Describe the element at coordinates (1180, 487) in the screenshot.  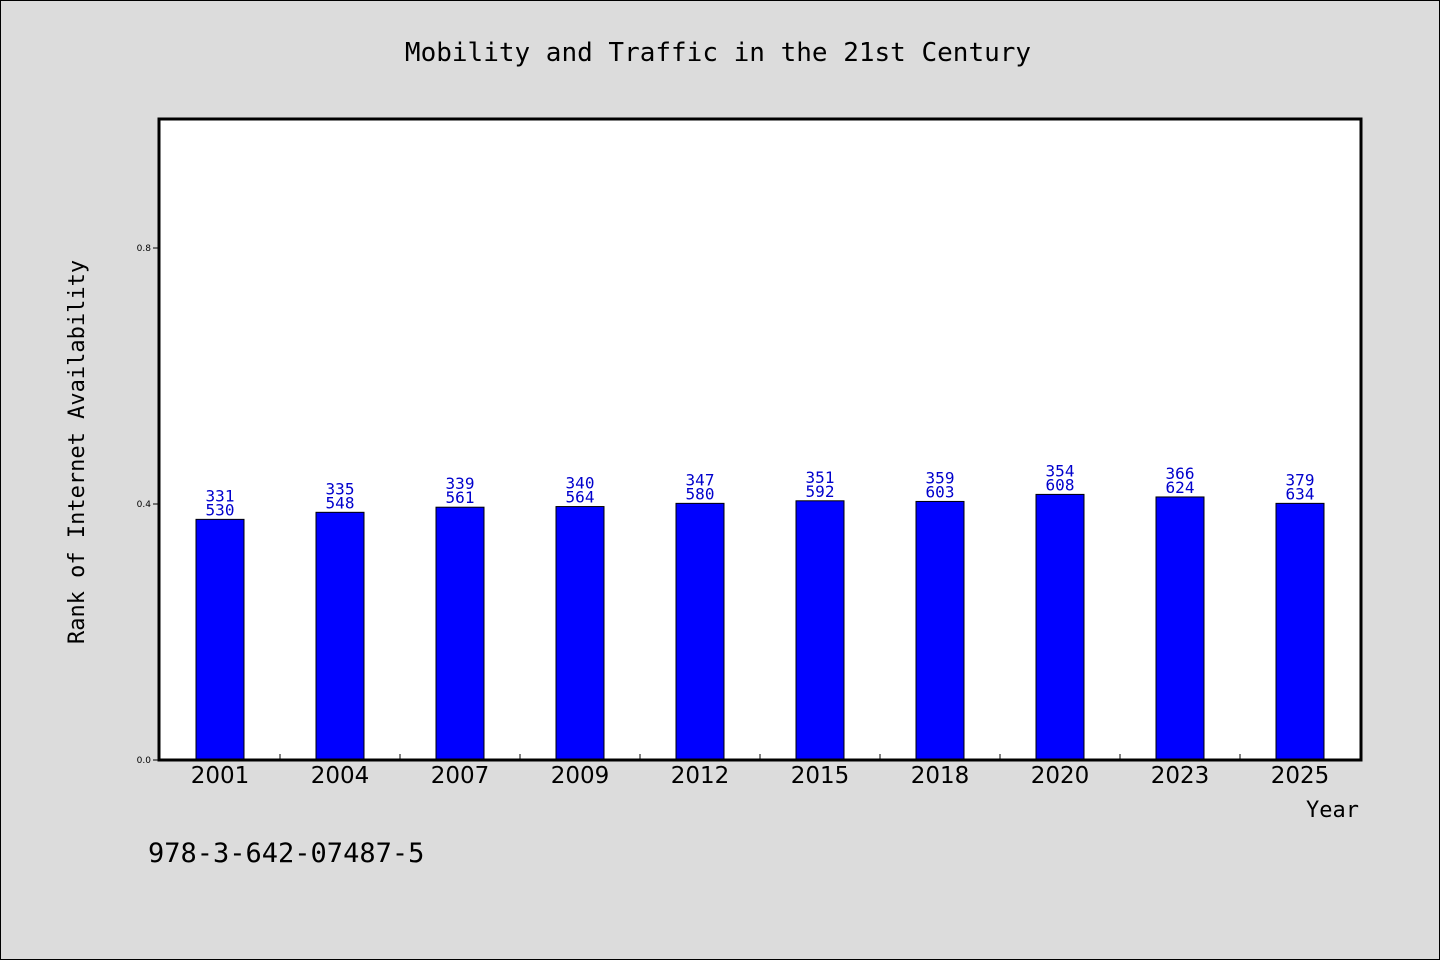
I see `bar-annotation-2023-2: 624` at that location.